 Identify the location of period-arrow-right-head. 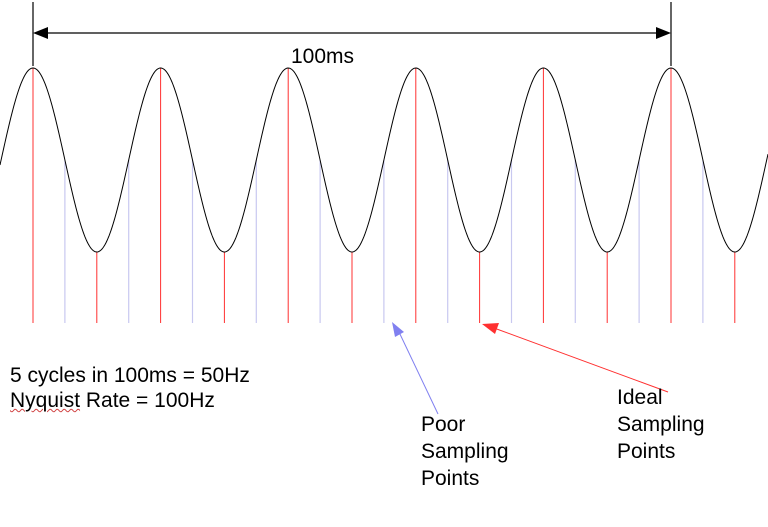
(663, 33).